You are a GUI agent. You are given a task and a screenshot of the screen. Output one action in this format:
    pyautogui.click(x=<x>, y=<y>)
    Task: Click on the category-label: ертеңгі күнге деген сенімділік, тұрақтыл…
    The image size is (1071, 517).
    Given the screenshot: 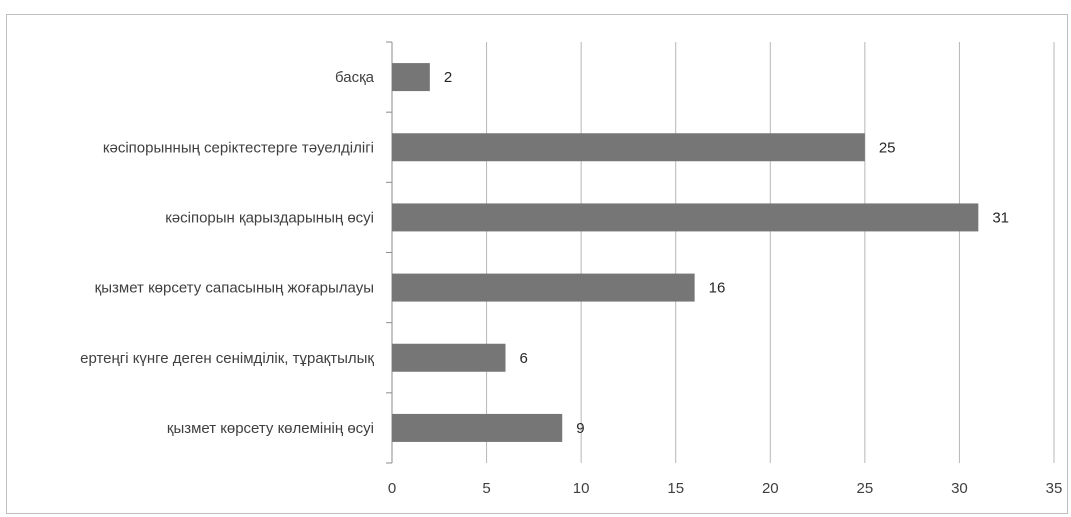 What is the action you would take?
    pyautogui.click(x=227, y=358)
    